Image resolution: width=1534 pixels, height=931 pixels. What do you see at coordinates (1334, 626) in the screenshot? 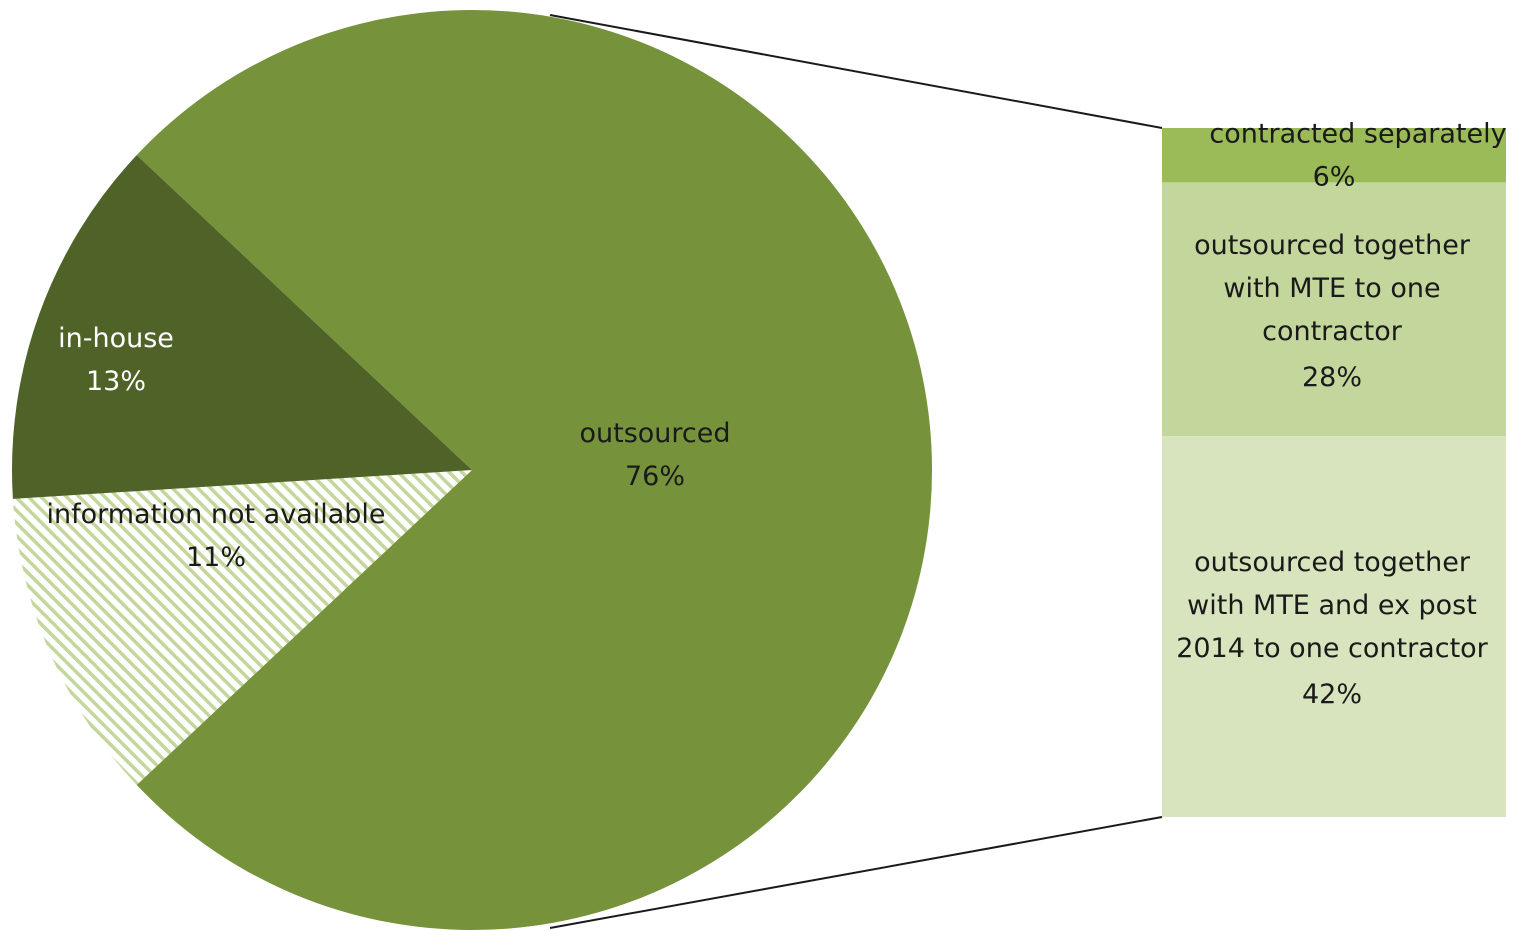
I see `bar-segment-outsourced-together-with-mte-and-ex-post-2014-to-one-contractor` at bounding box center [1334, 626].